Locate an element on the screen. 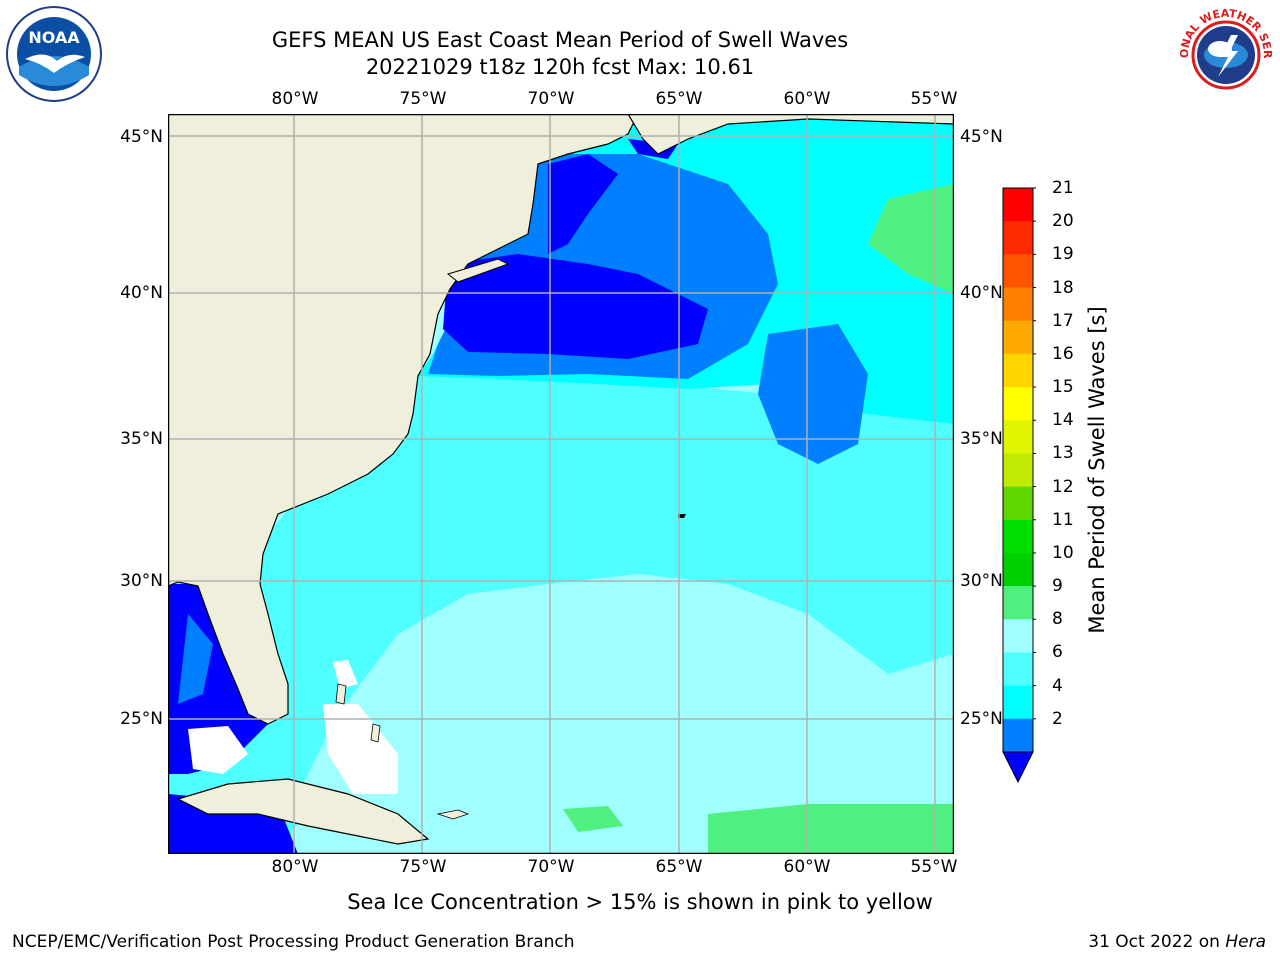 The image size is (1280, 960). colorbar-tick-label: 17 is located at coordinates (1063, 320).